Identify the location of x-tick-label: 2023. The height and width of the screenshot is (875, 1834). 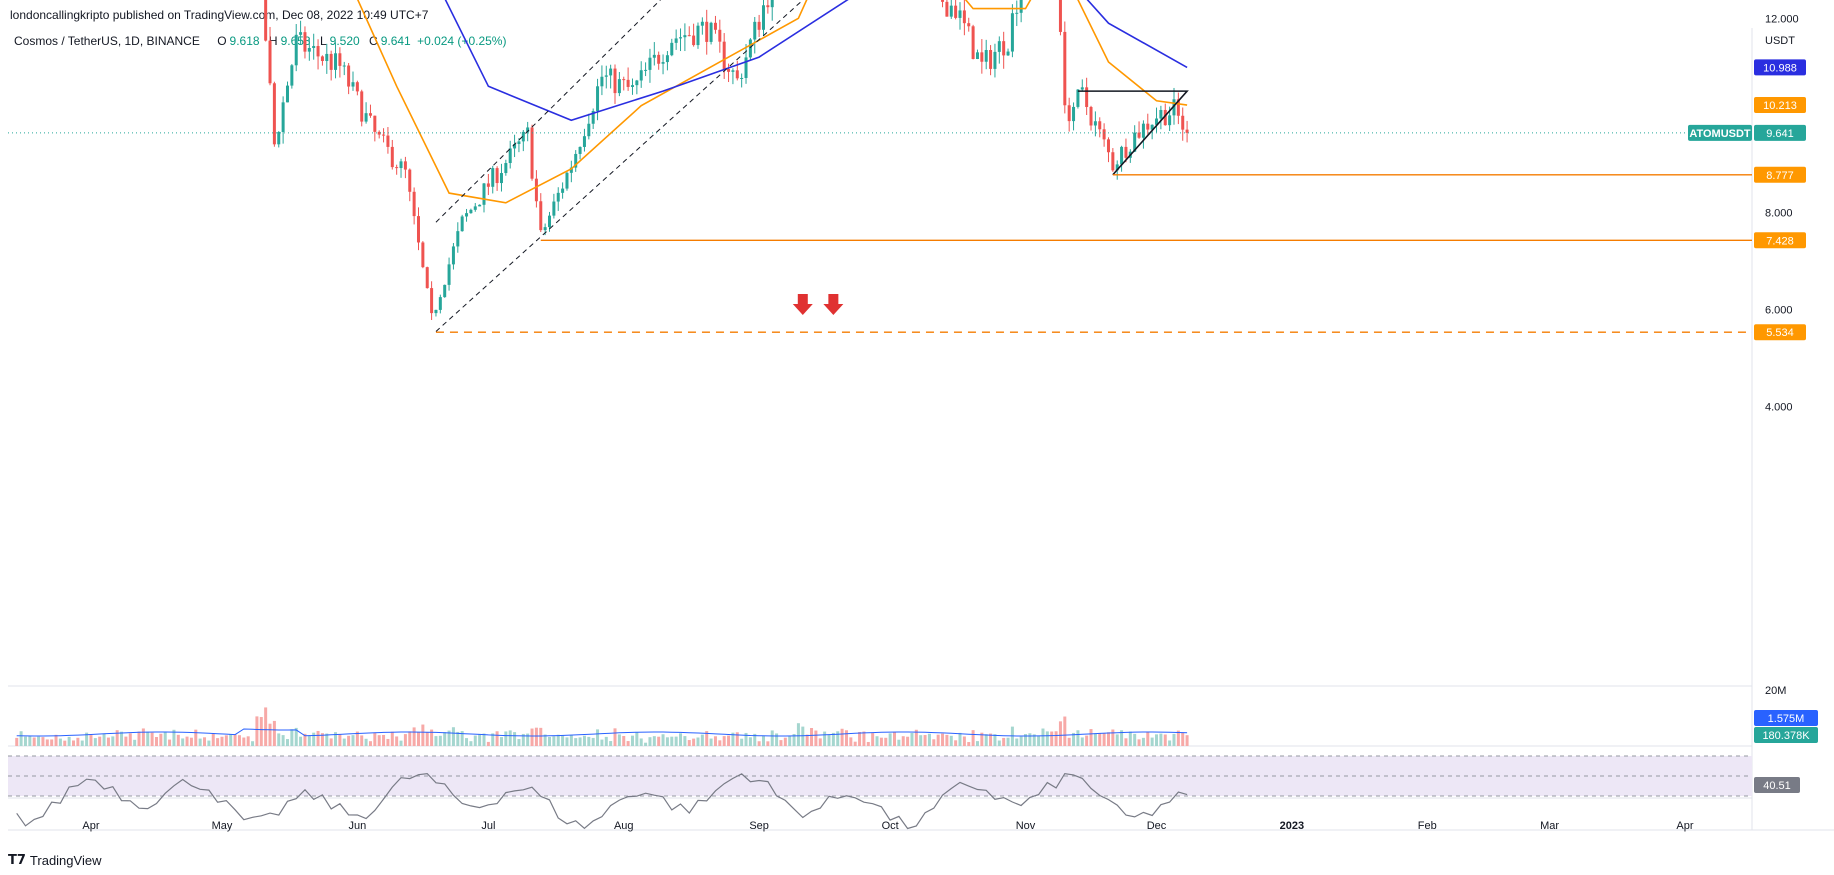
(1292, 826).